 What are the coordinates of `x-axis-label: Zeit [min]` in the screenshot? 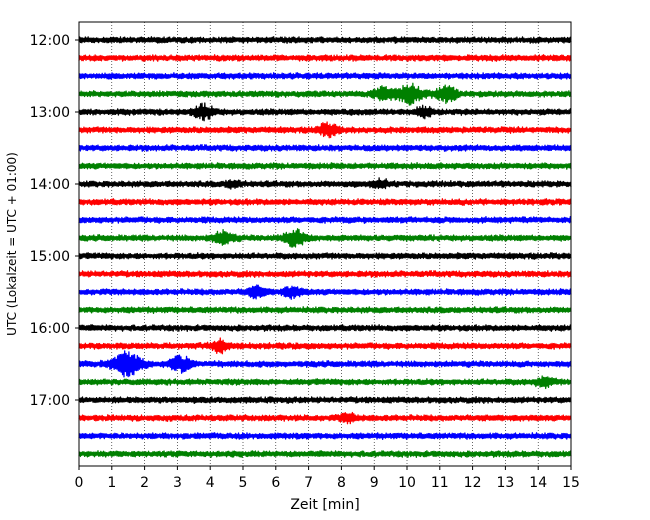 It's located at (324, 505).